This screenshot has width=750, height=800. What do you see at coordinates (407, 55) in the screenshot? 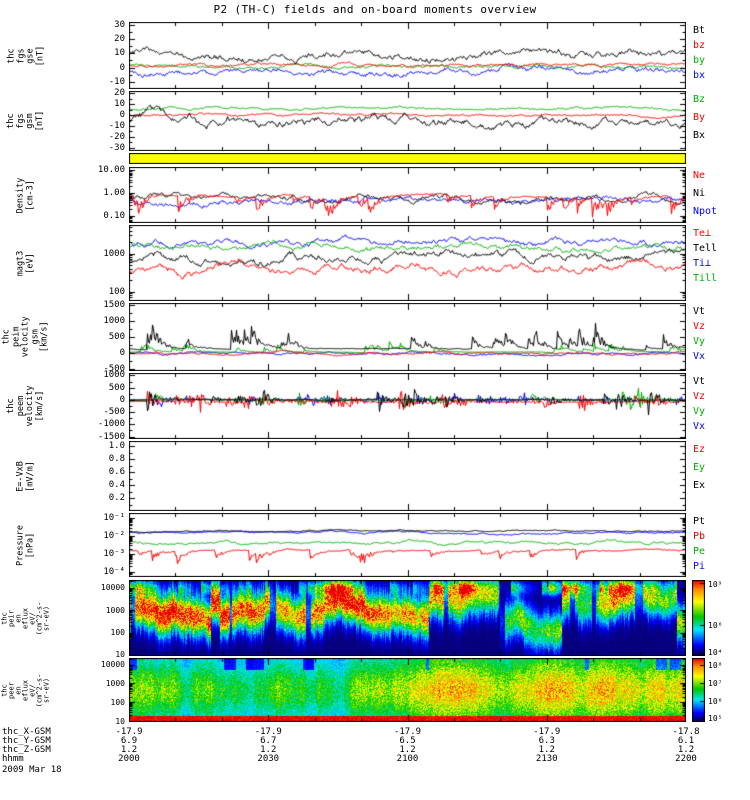
I see `fgs_gse-plot-canvas` at bounding box center [407, 55].